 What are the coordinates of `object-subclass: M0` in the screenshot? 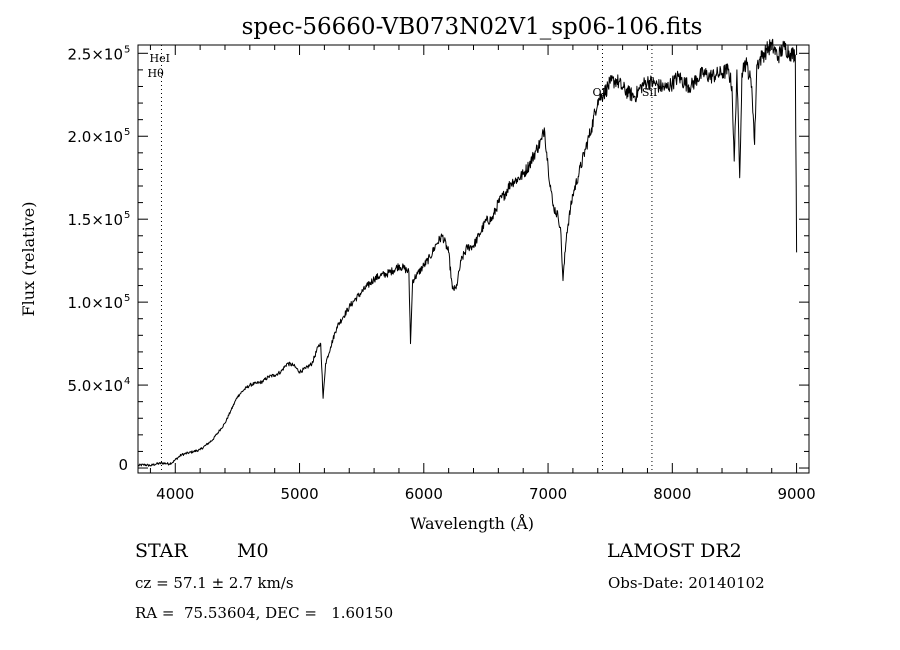 It's located at (253, 551).